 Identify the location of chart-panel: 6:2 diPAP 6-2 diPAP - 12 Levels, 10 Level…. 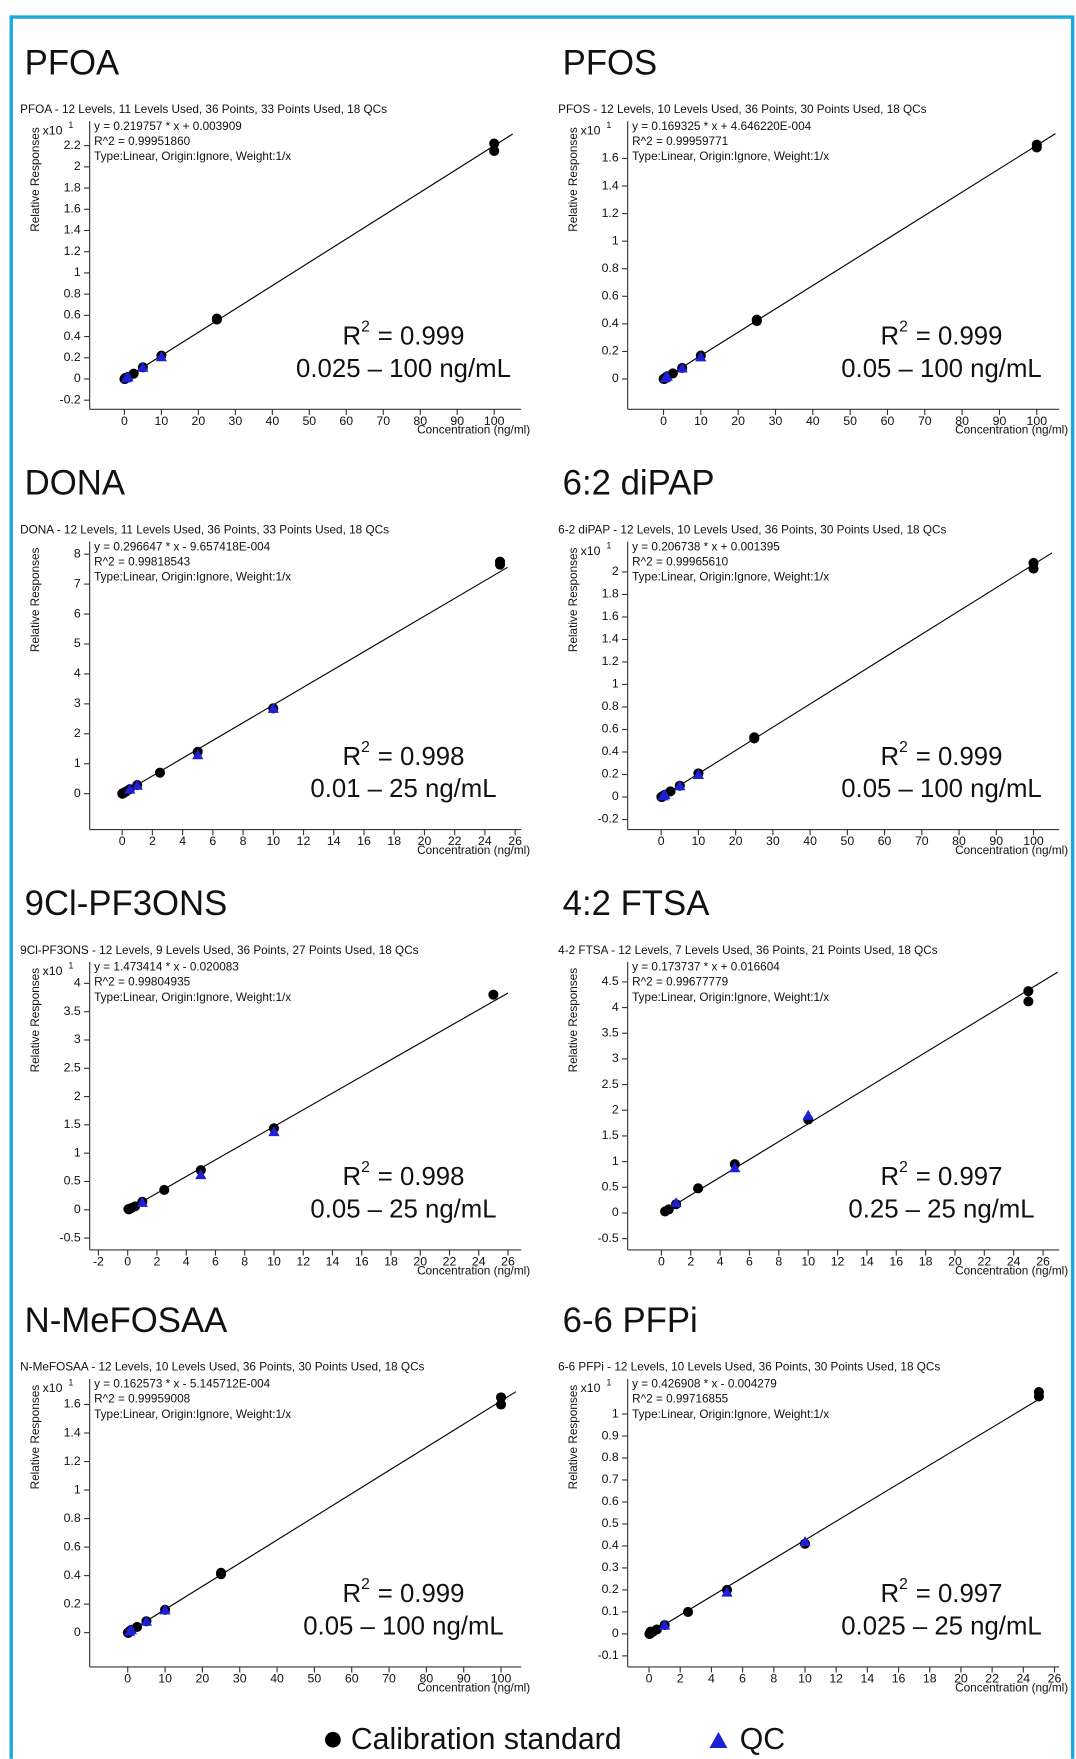
(813, 661).